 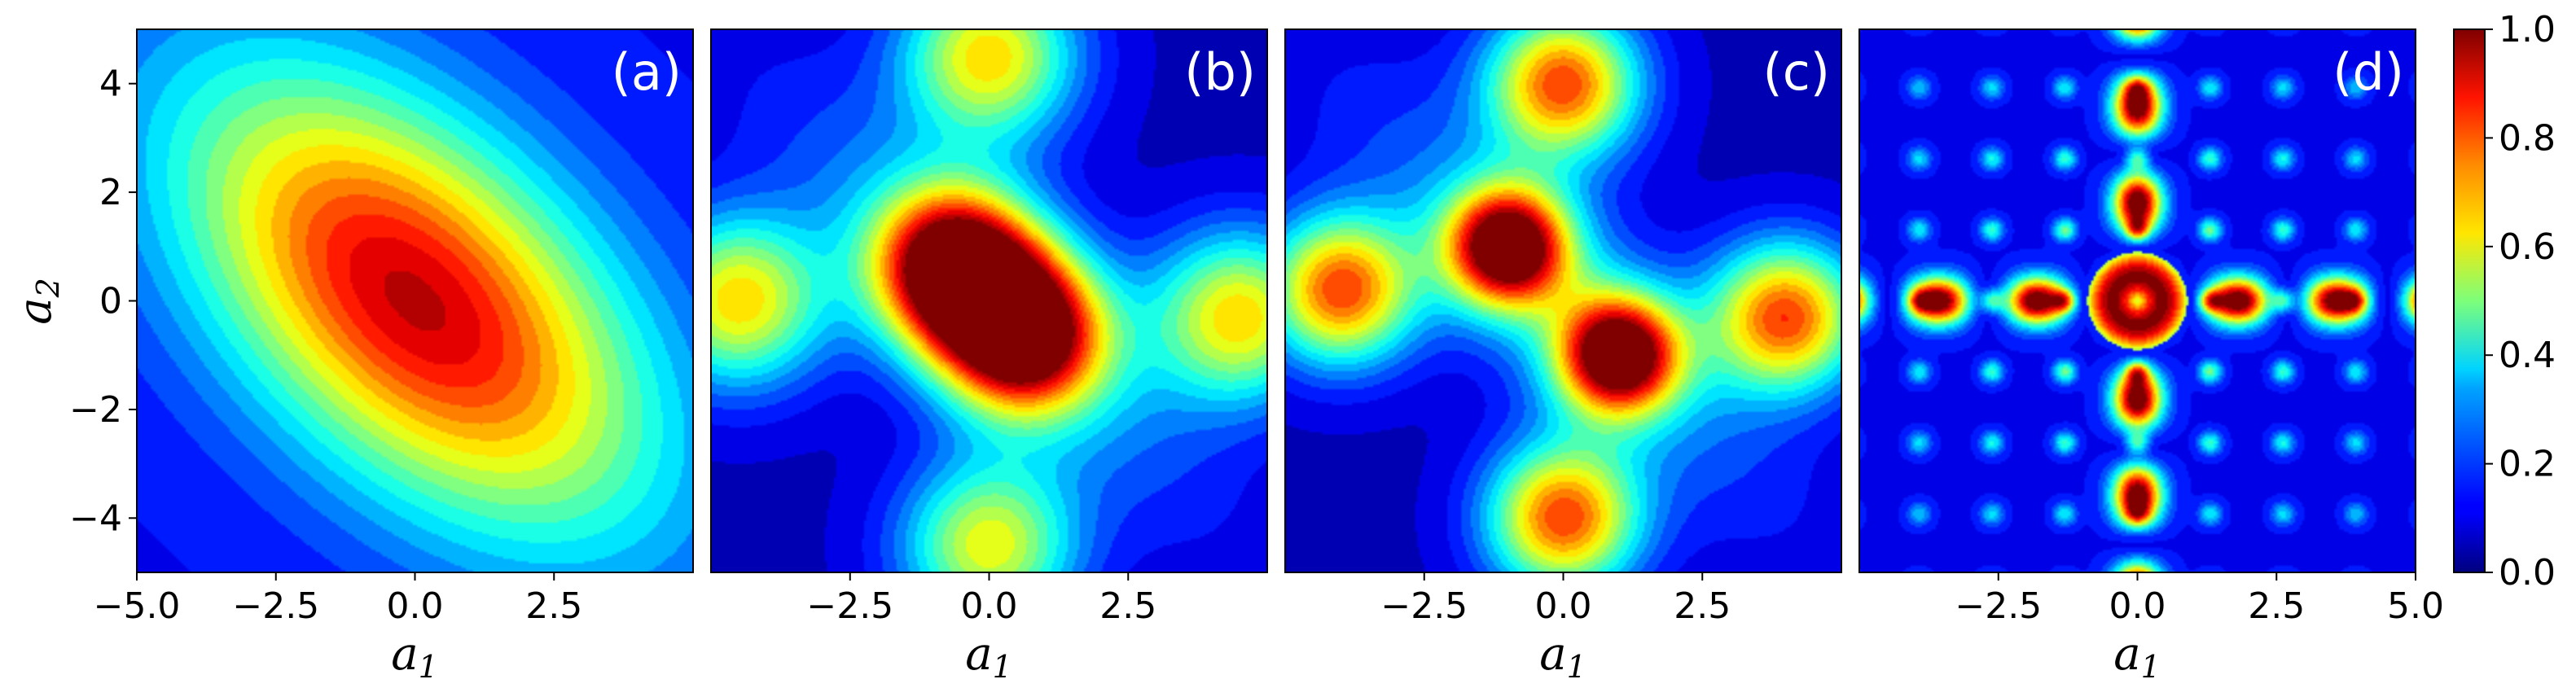 I want to click on x-axis-label-b-sub: 1, so click(x=1003, y=667).